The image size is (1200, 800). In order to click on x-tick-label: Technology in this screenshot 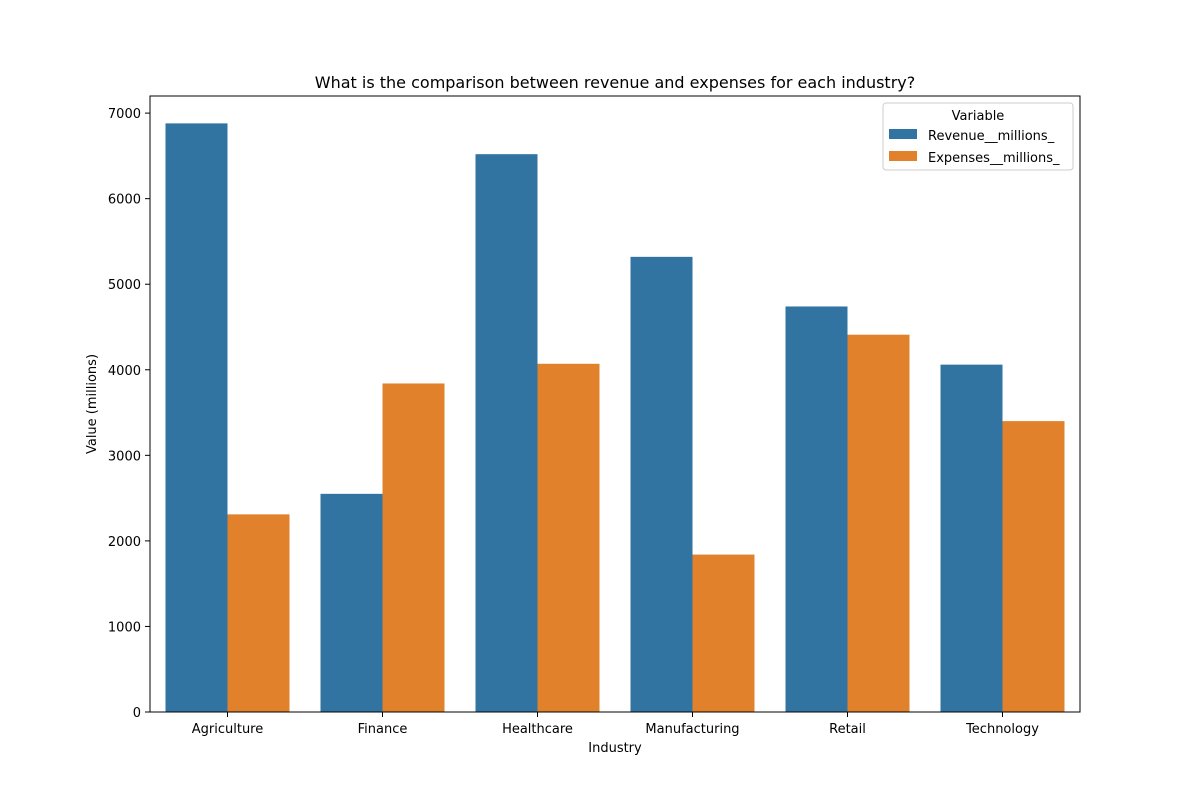, I will do `click(1002, 729)`.